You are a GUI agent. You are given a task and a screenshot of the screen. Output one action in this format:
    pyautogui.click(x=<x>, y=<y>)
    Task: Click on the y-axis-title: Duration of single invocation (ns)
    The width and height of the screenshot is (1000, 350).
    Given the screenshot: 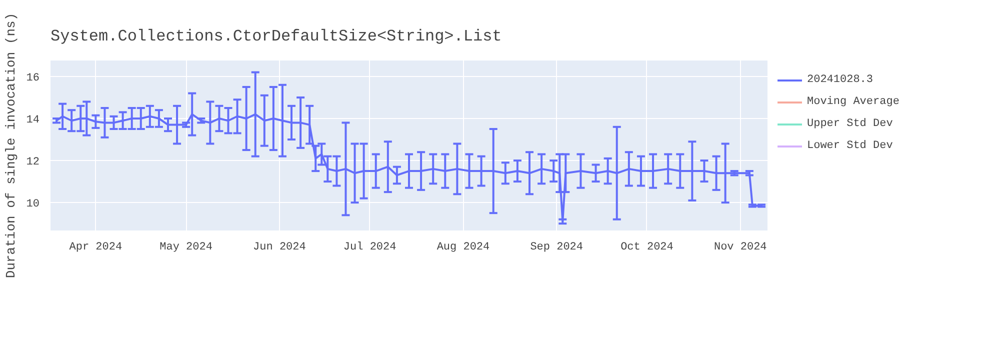 What is the action you would take?
    pyautogui.click(x=10, y=145)
    